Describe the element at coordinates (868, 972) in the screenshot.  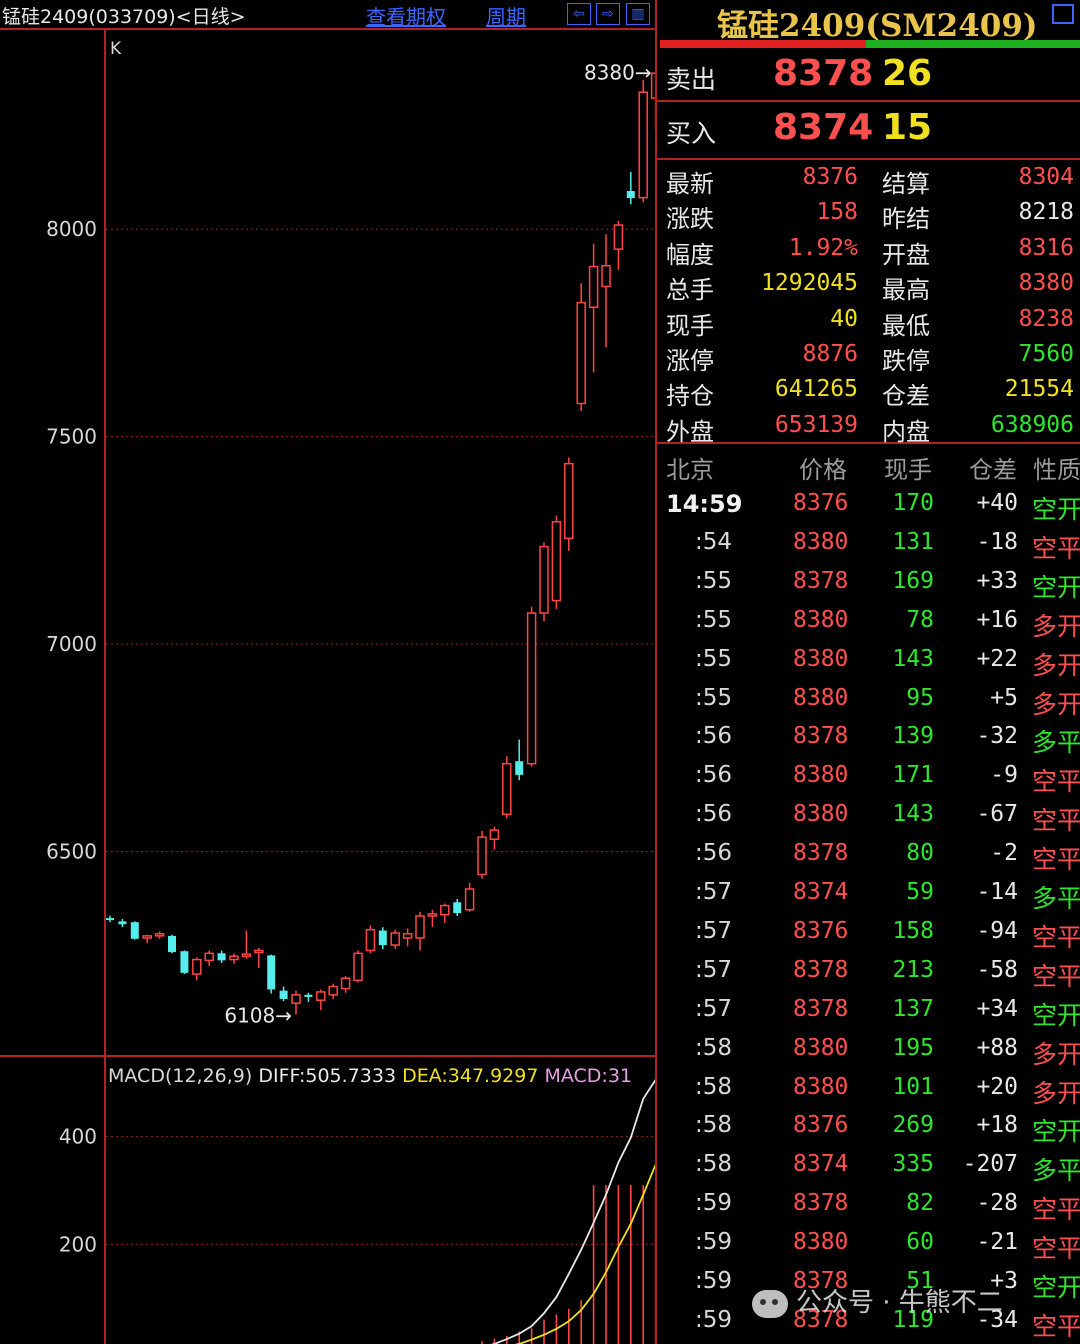
I see `tick-row: :57 8378 213 -58 空平` at that location.